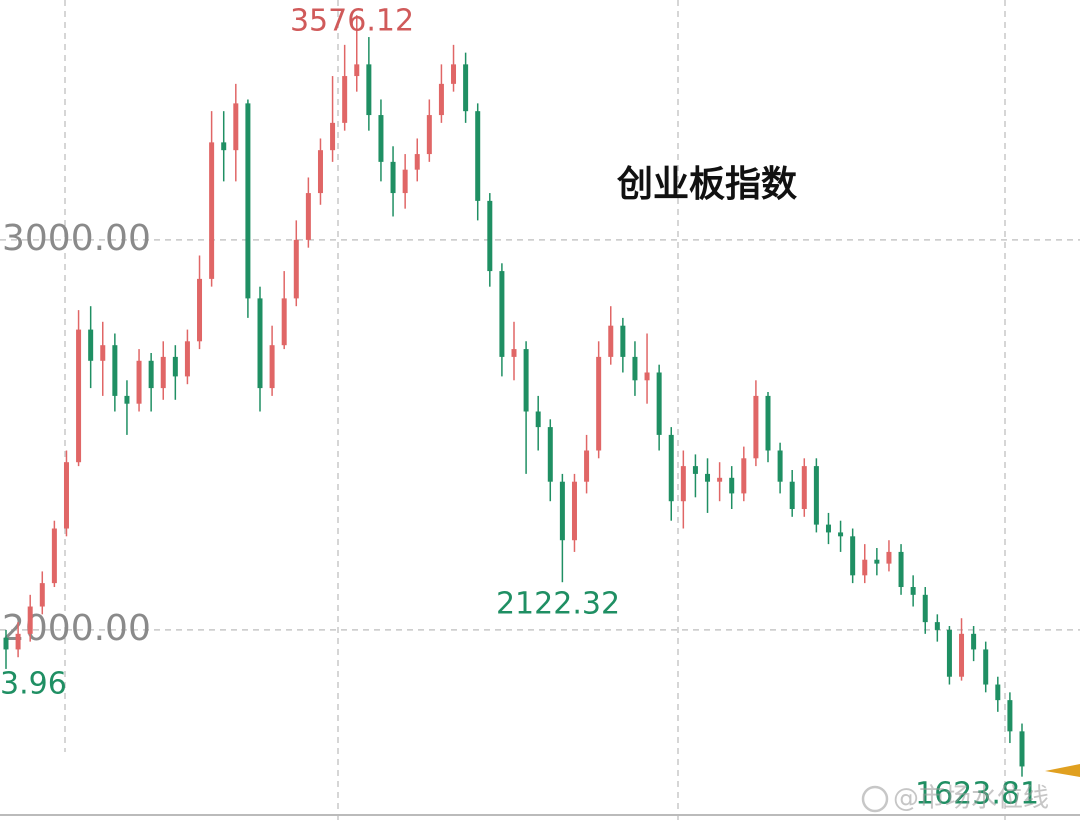 The image size is (1080, 823). I want to click on annotation: 2122.32, so click(558, 604).